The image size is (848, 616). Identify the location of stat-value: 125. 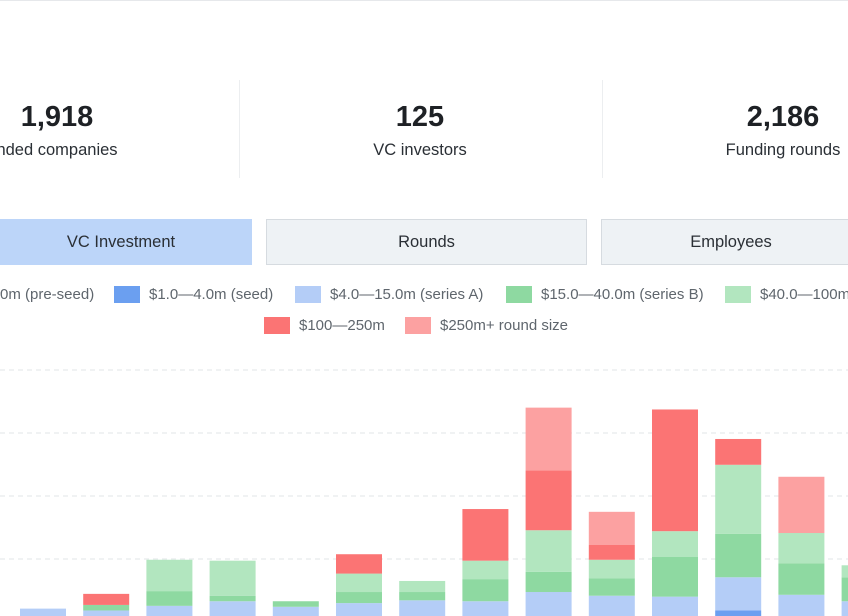
(420, 117).